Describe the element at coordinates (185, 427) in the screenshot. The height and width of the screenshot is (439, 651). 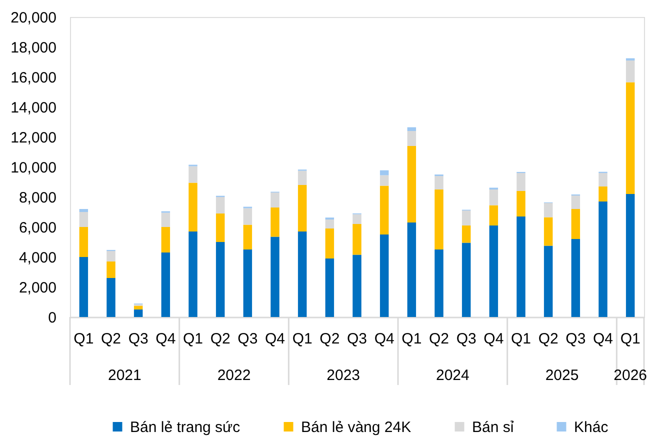
I see `legend-label: Bán lẻ trang sức` at that location.